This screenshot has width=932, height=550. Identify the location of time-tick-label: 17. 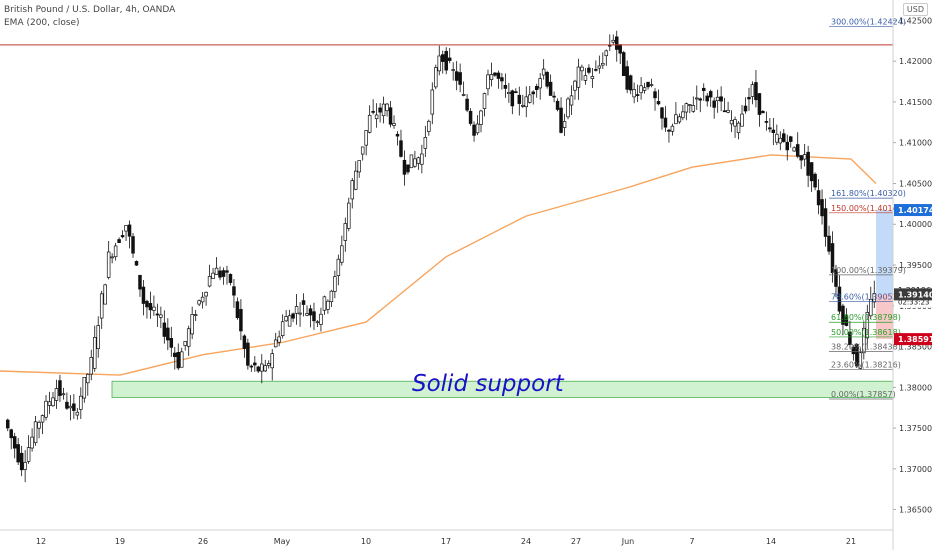
(446, 541).